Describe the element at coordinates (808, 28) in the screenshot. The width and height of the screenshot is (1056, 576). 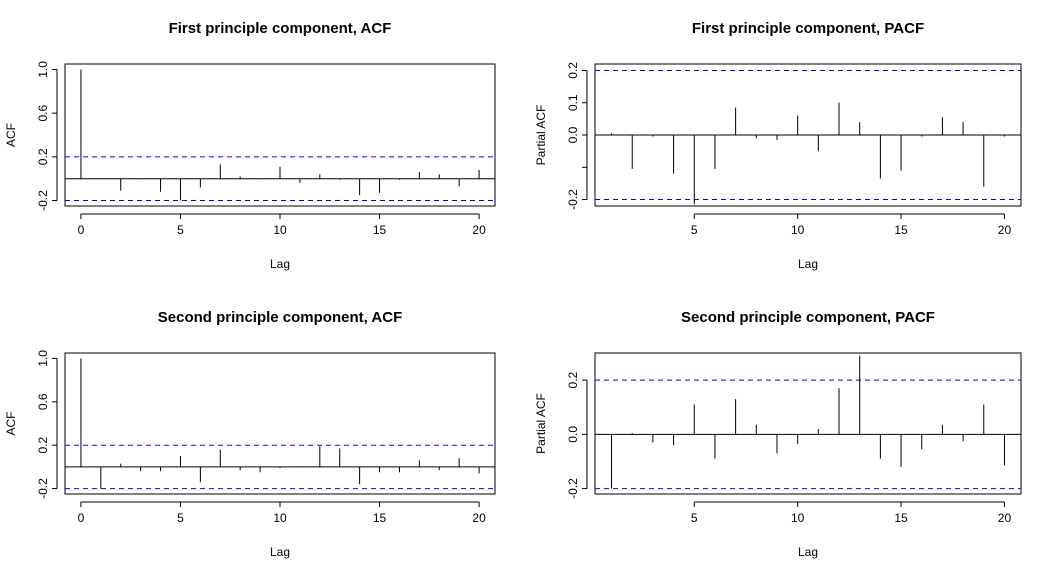
I see `chart-title: First principle component, PACF` at that location.